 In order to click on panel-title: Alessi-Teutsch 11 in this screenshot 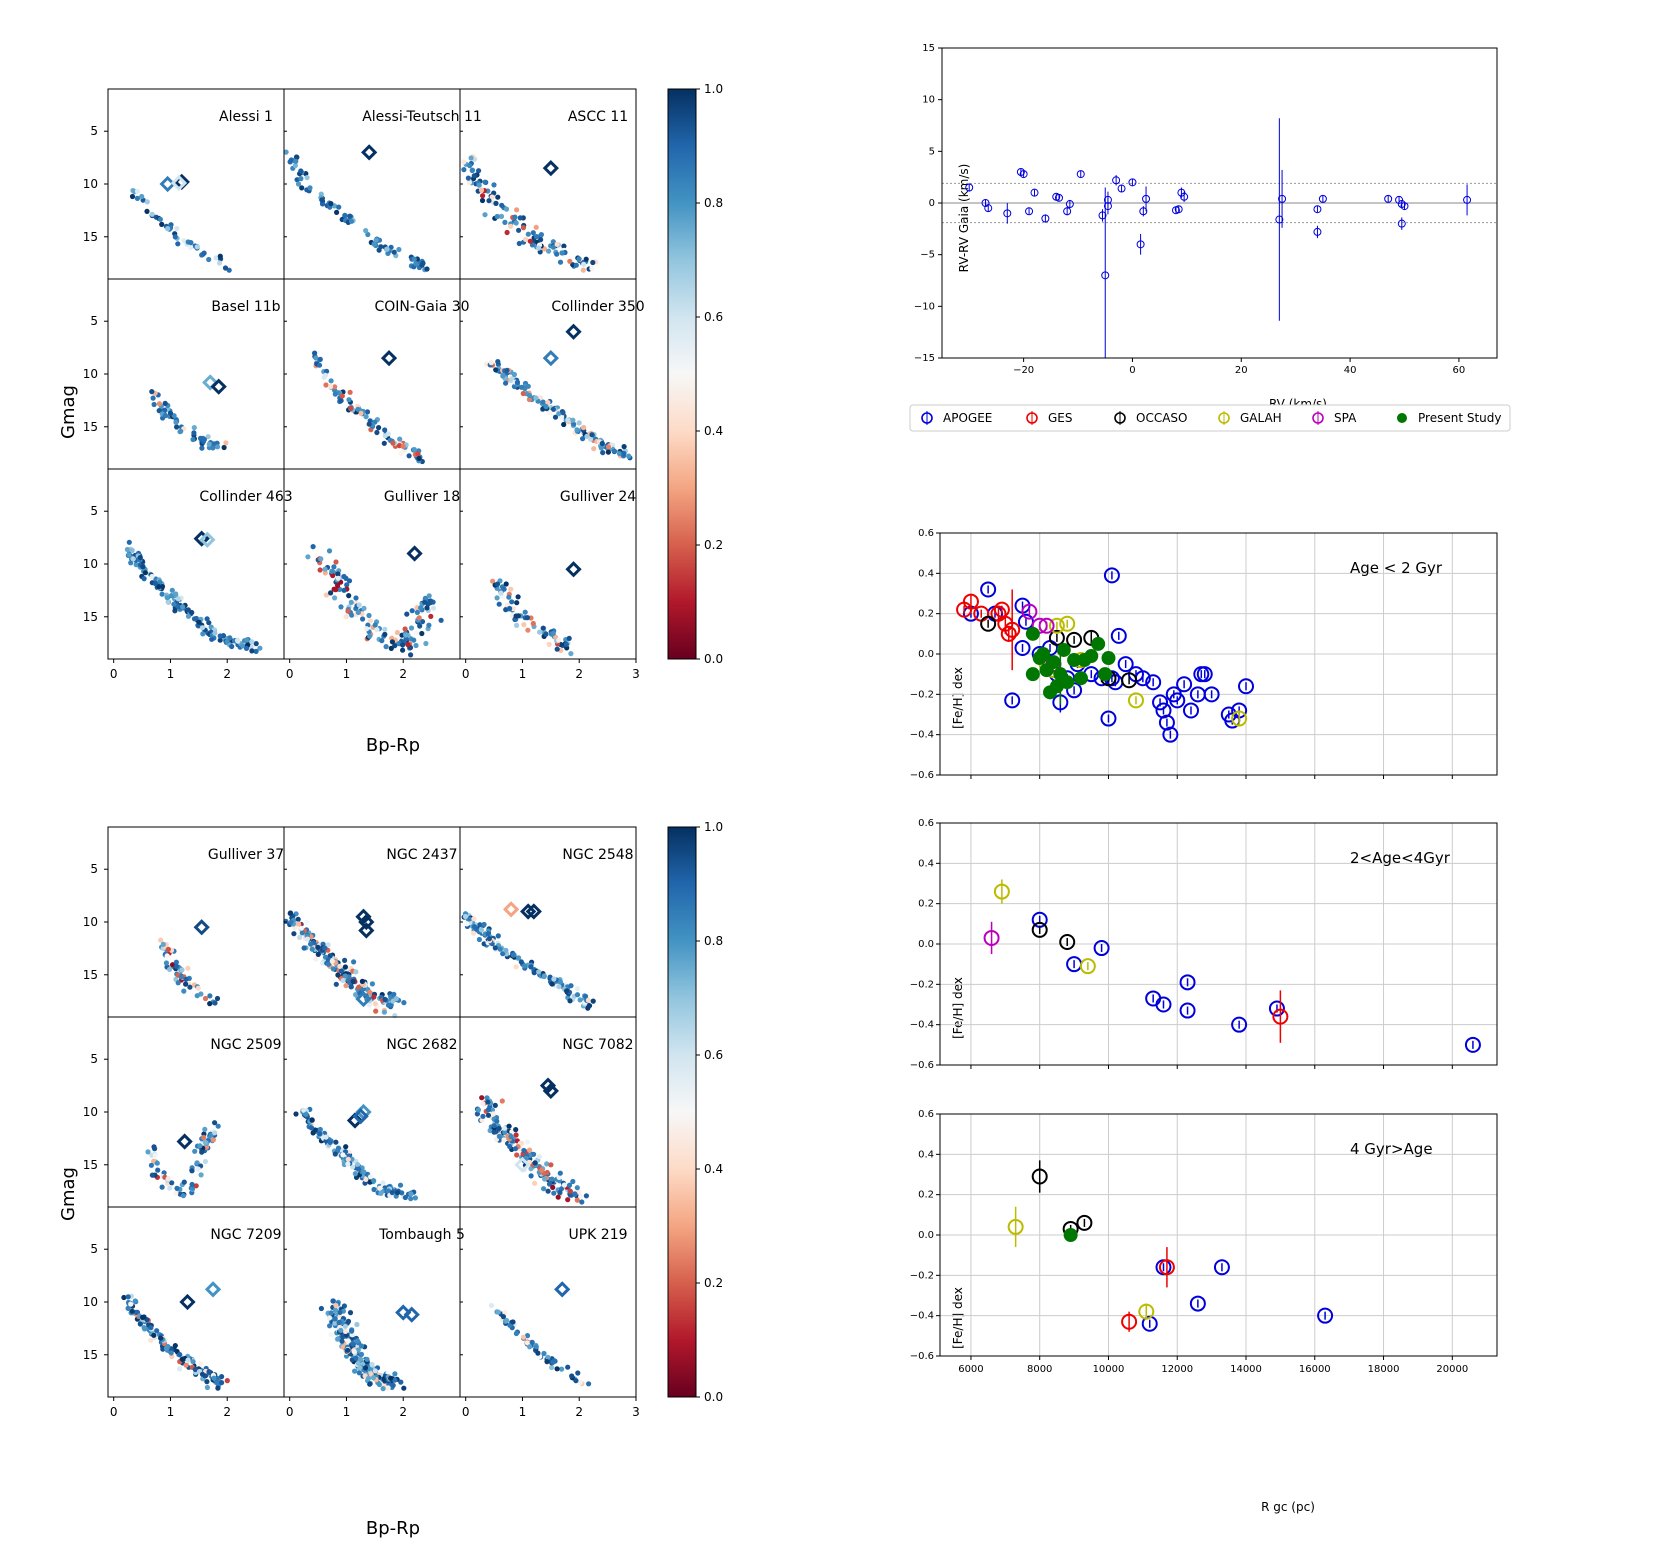, I will do `click(422, 117)`.